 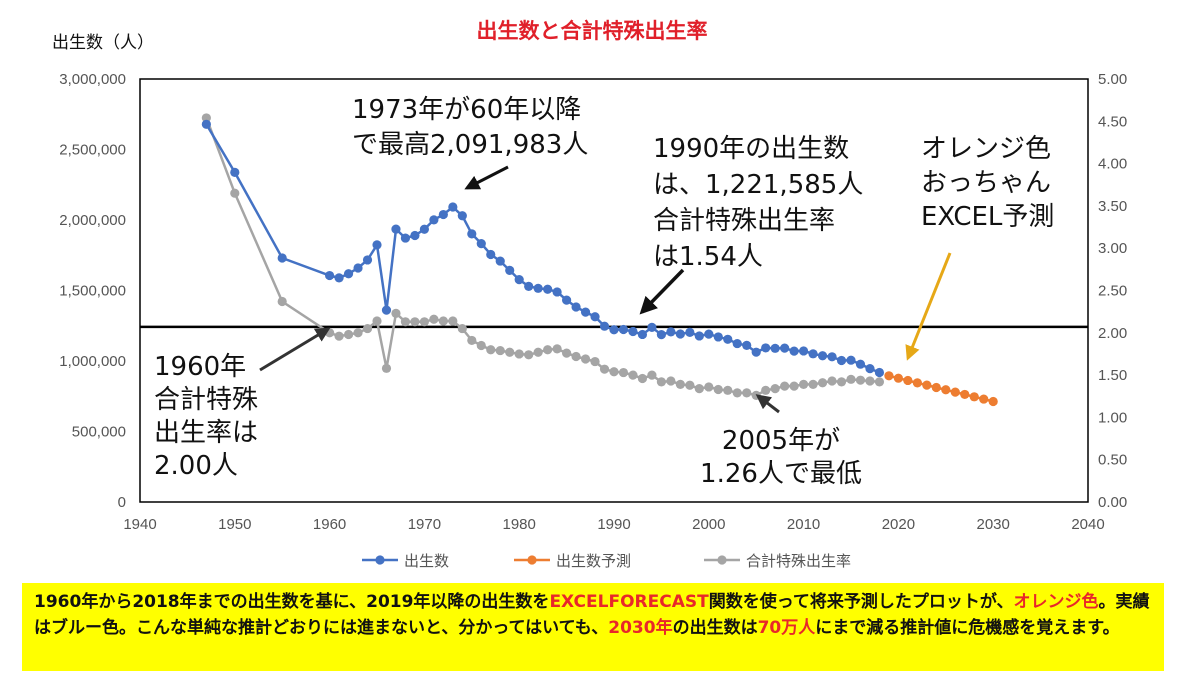 What do you see at coordinates (967, 628) in the screenshot?
I see `caption-segment: にまで減る推計値に危機感を覚えます。` at bounding box center [967, 628].